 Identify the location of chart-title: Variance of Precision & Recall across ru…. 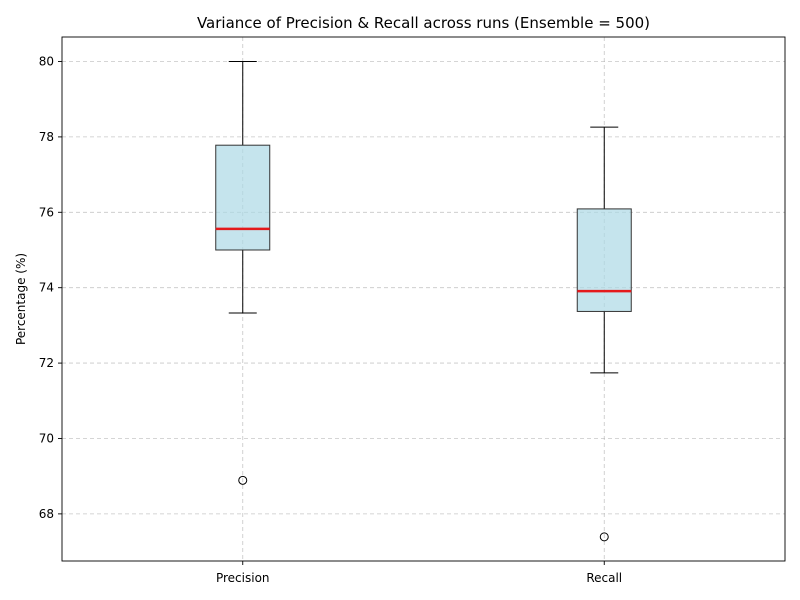
(423, 23).